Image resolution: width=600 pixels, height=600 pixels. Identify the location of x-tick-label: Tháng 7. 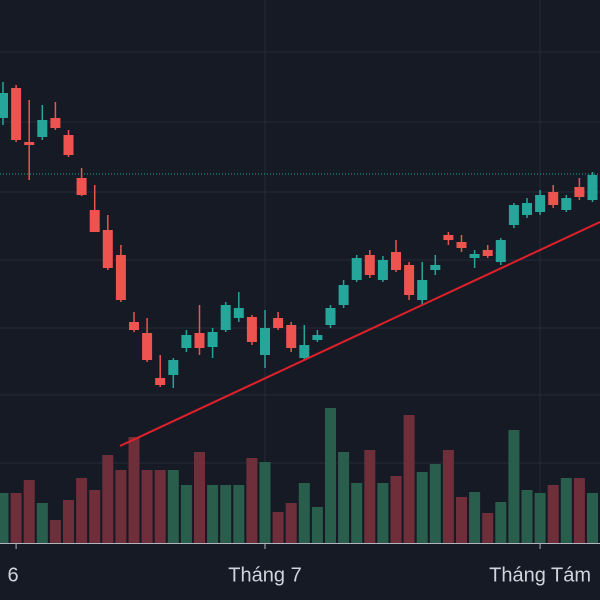
(264, 575).